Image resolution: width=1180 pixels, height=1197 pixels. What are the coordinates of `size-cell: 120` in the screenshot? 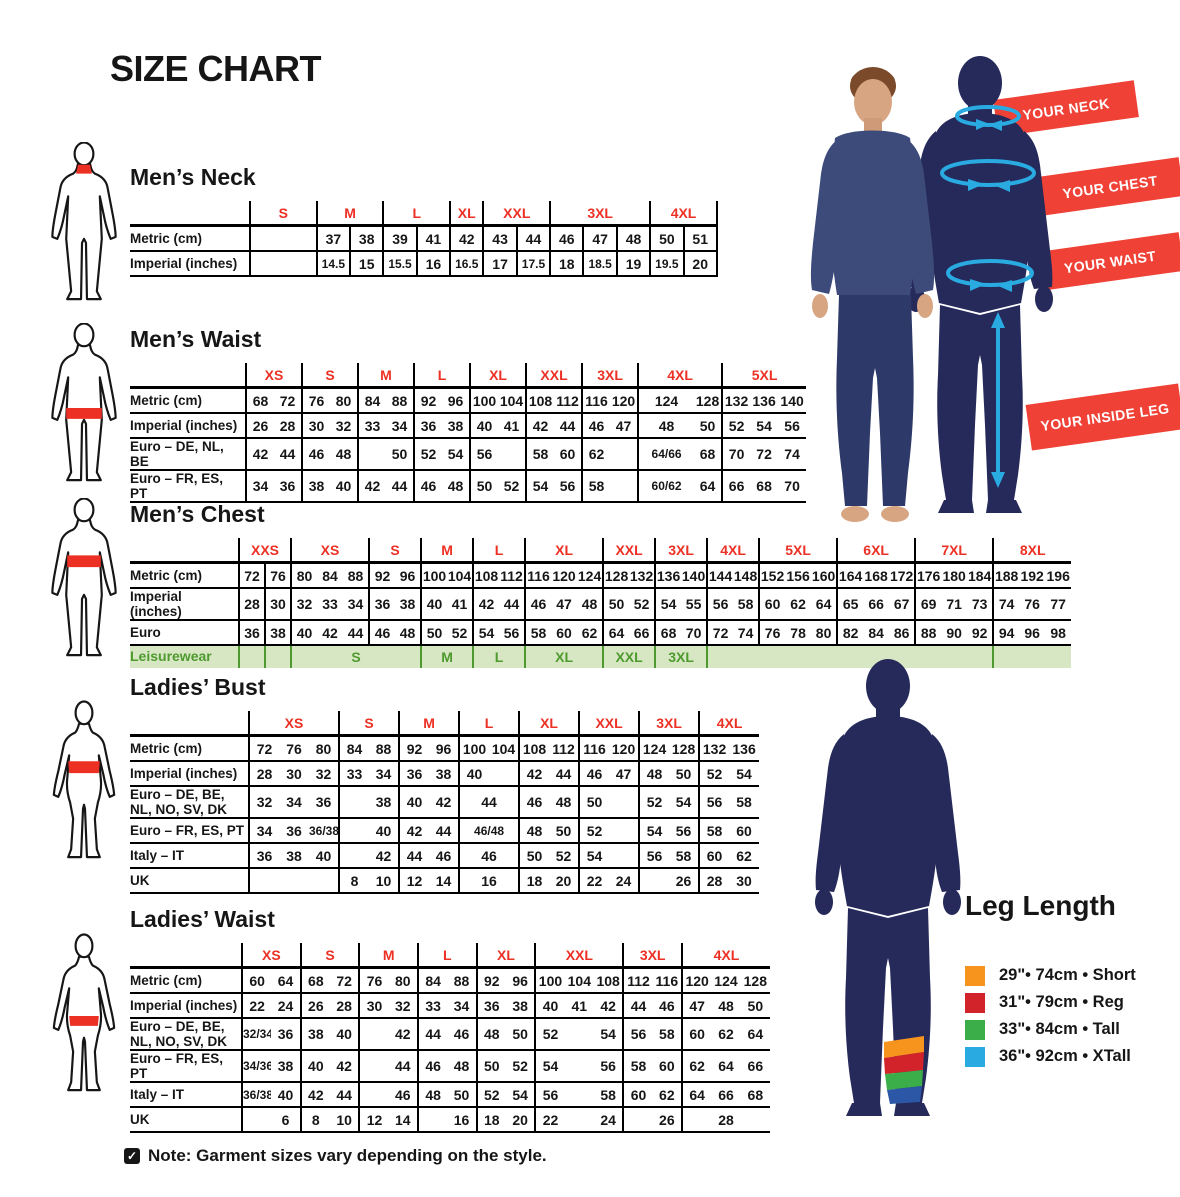 It's located at (696, 980).